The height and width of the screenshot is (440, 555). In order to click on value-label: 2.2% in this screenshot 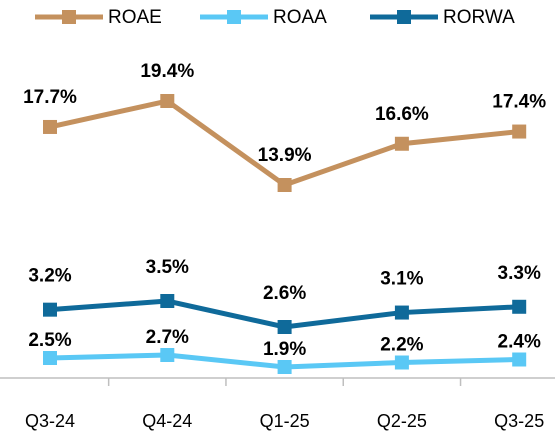, I will do `click(401, 345)`.